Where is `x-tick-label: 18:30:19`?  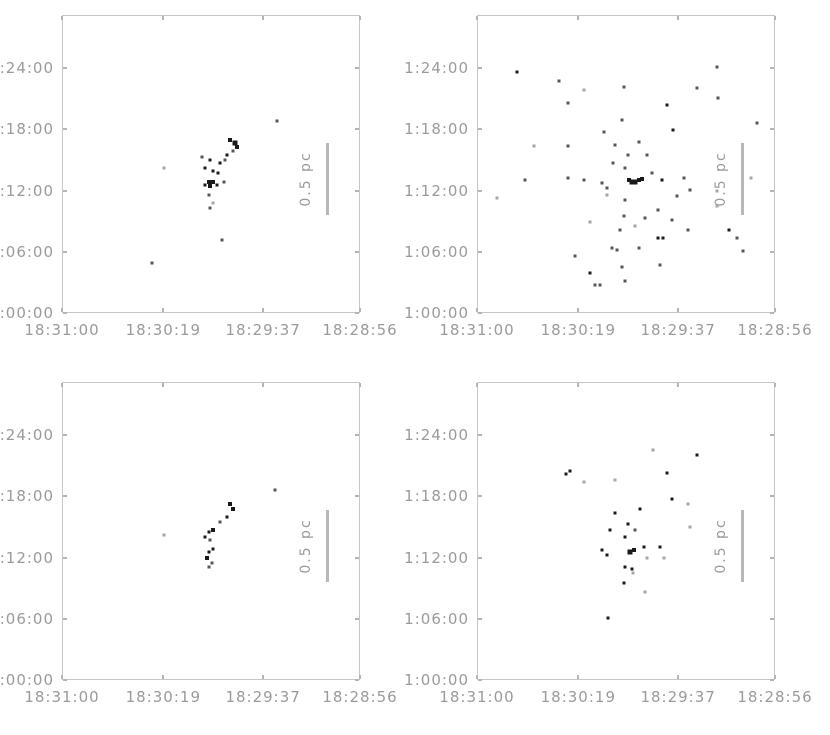 x-tick-label: 18:30:19 is located at coordinates (163, 330).